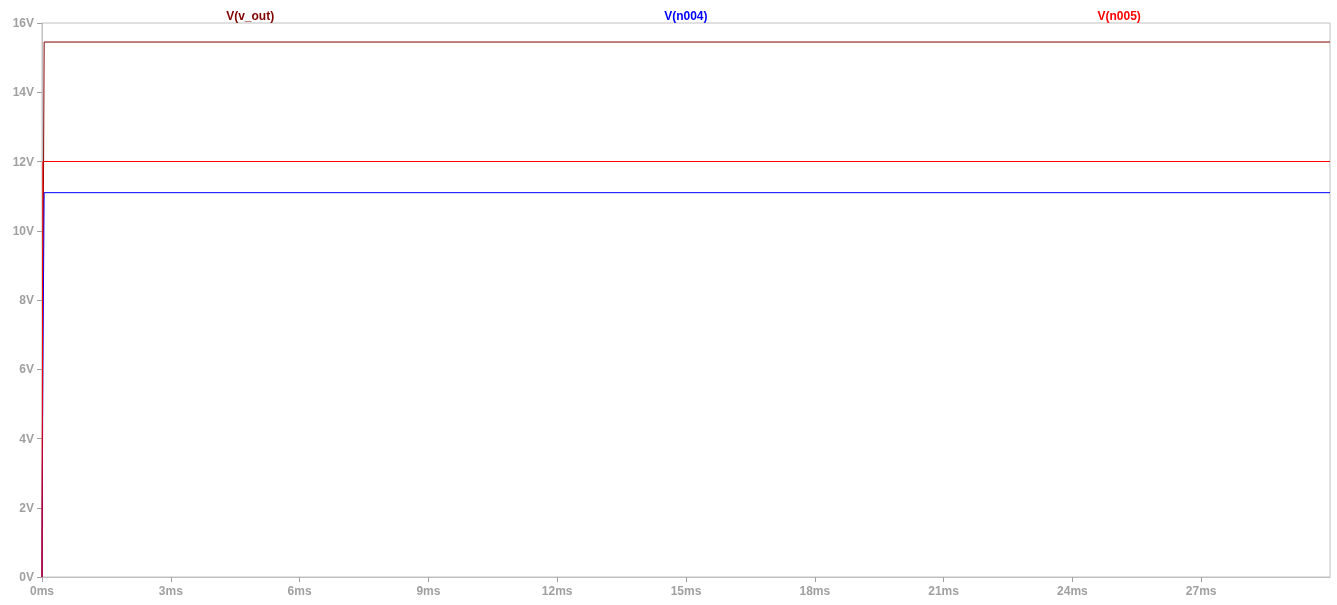 Image resolution: width=1337 pixels, height=605 pixels. I want to click on x-tick-label: 12ms, so click(557, 591).